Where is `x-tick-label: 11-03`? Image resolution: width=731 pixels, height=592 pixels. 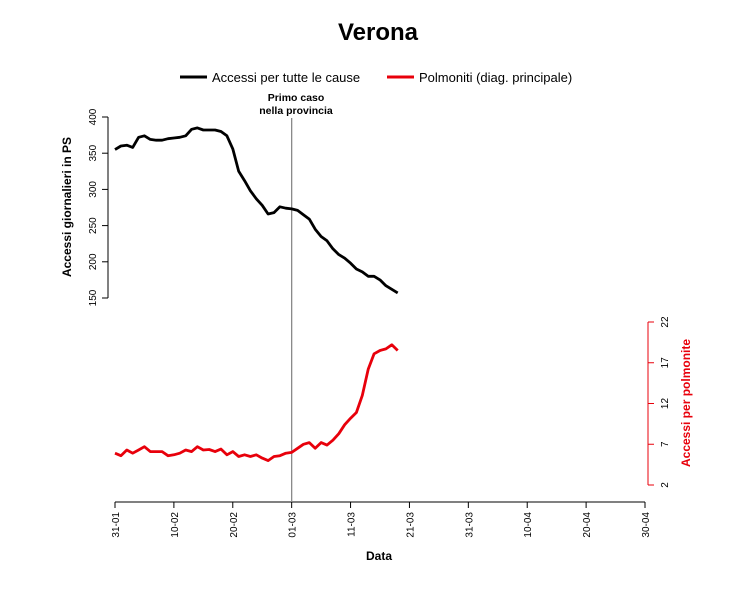 x-tick-label: 11-03 is located at coordinates (352, 524).